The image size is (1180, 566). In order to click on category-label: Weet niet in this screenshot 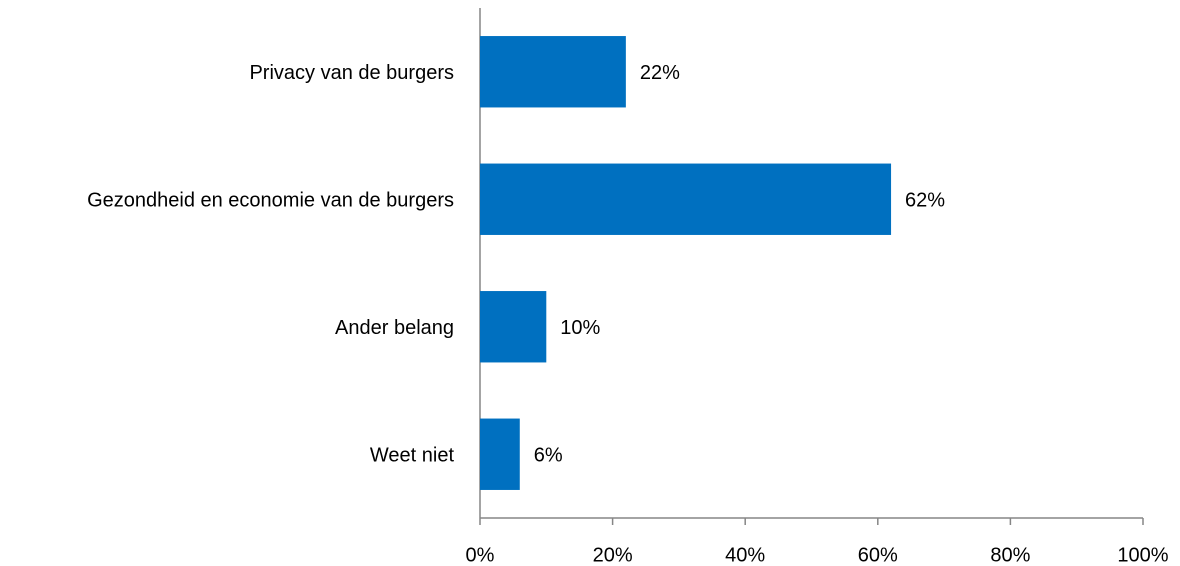, I will do `click(412, 456)`.